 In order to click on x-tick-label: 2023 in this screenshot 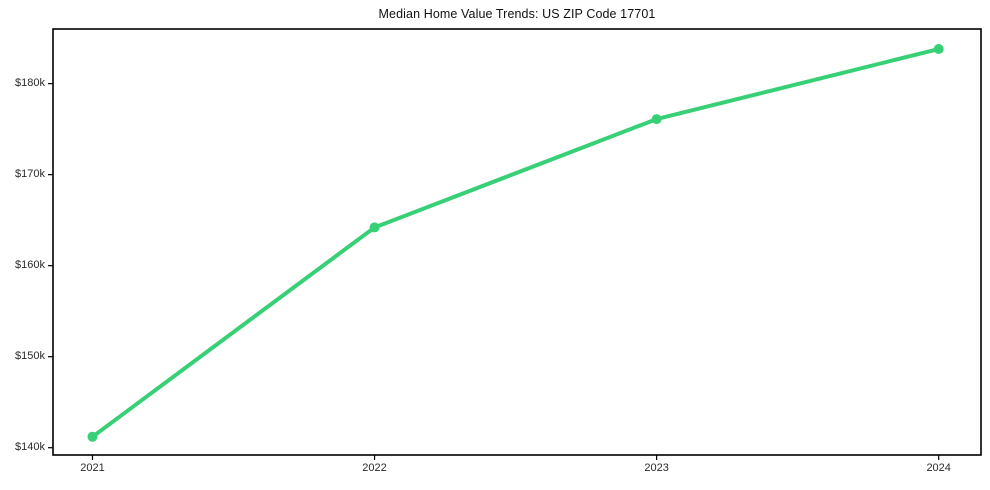, I will do `click(656, 468)`.